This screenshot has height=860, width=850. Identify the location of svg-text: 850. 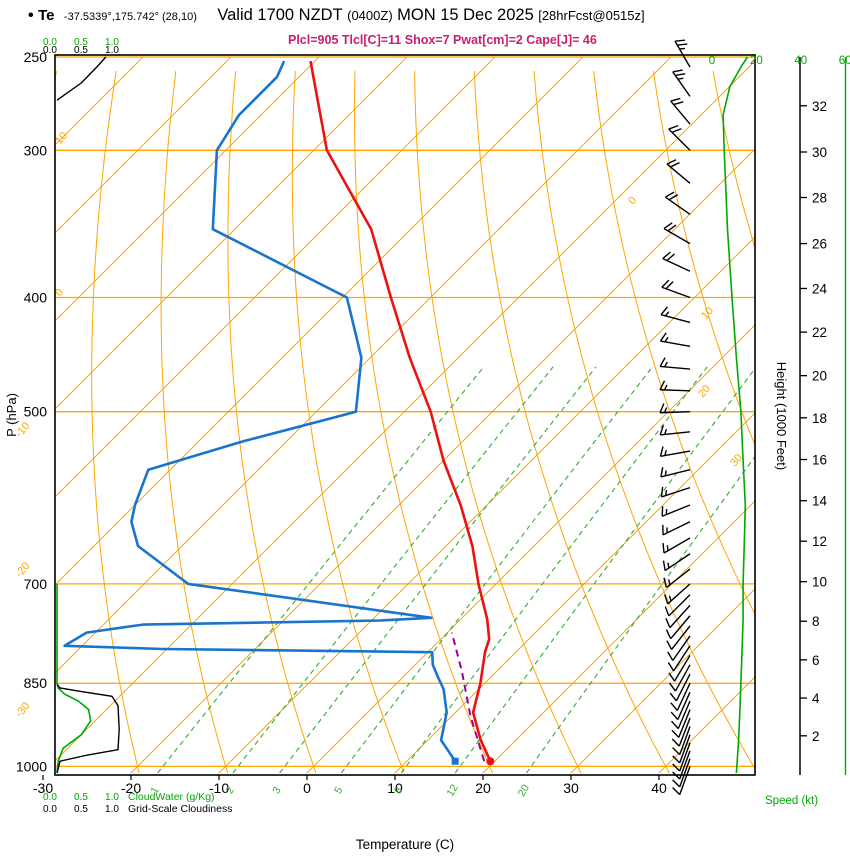
(36, 683).